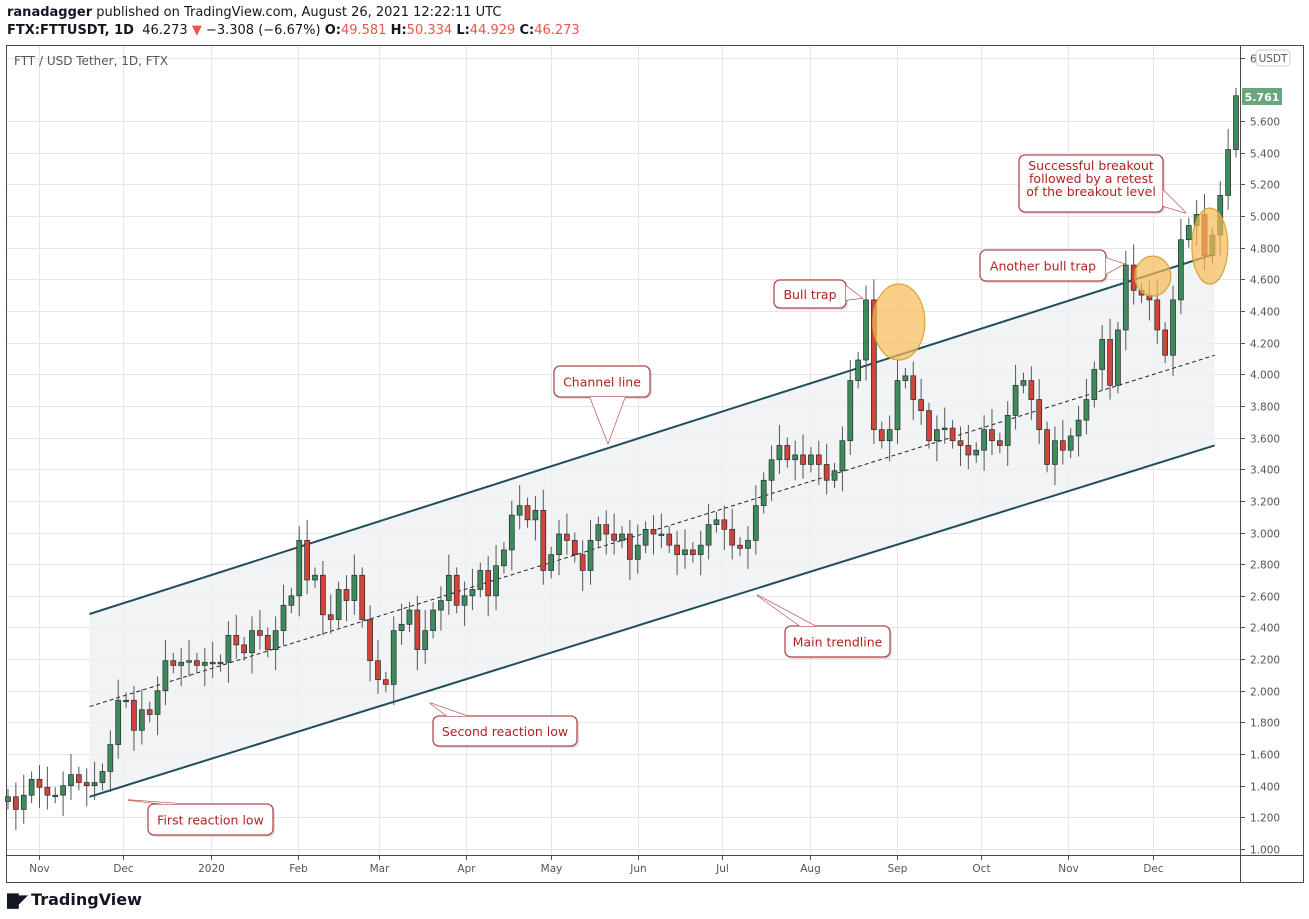 Image resolution: width=1309 pixels, height=919 pixels. I want to click on callout-text: Main trendline, so click(838, 642).